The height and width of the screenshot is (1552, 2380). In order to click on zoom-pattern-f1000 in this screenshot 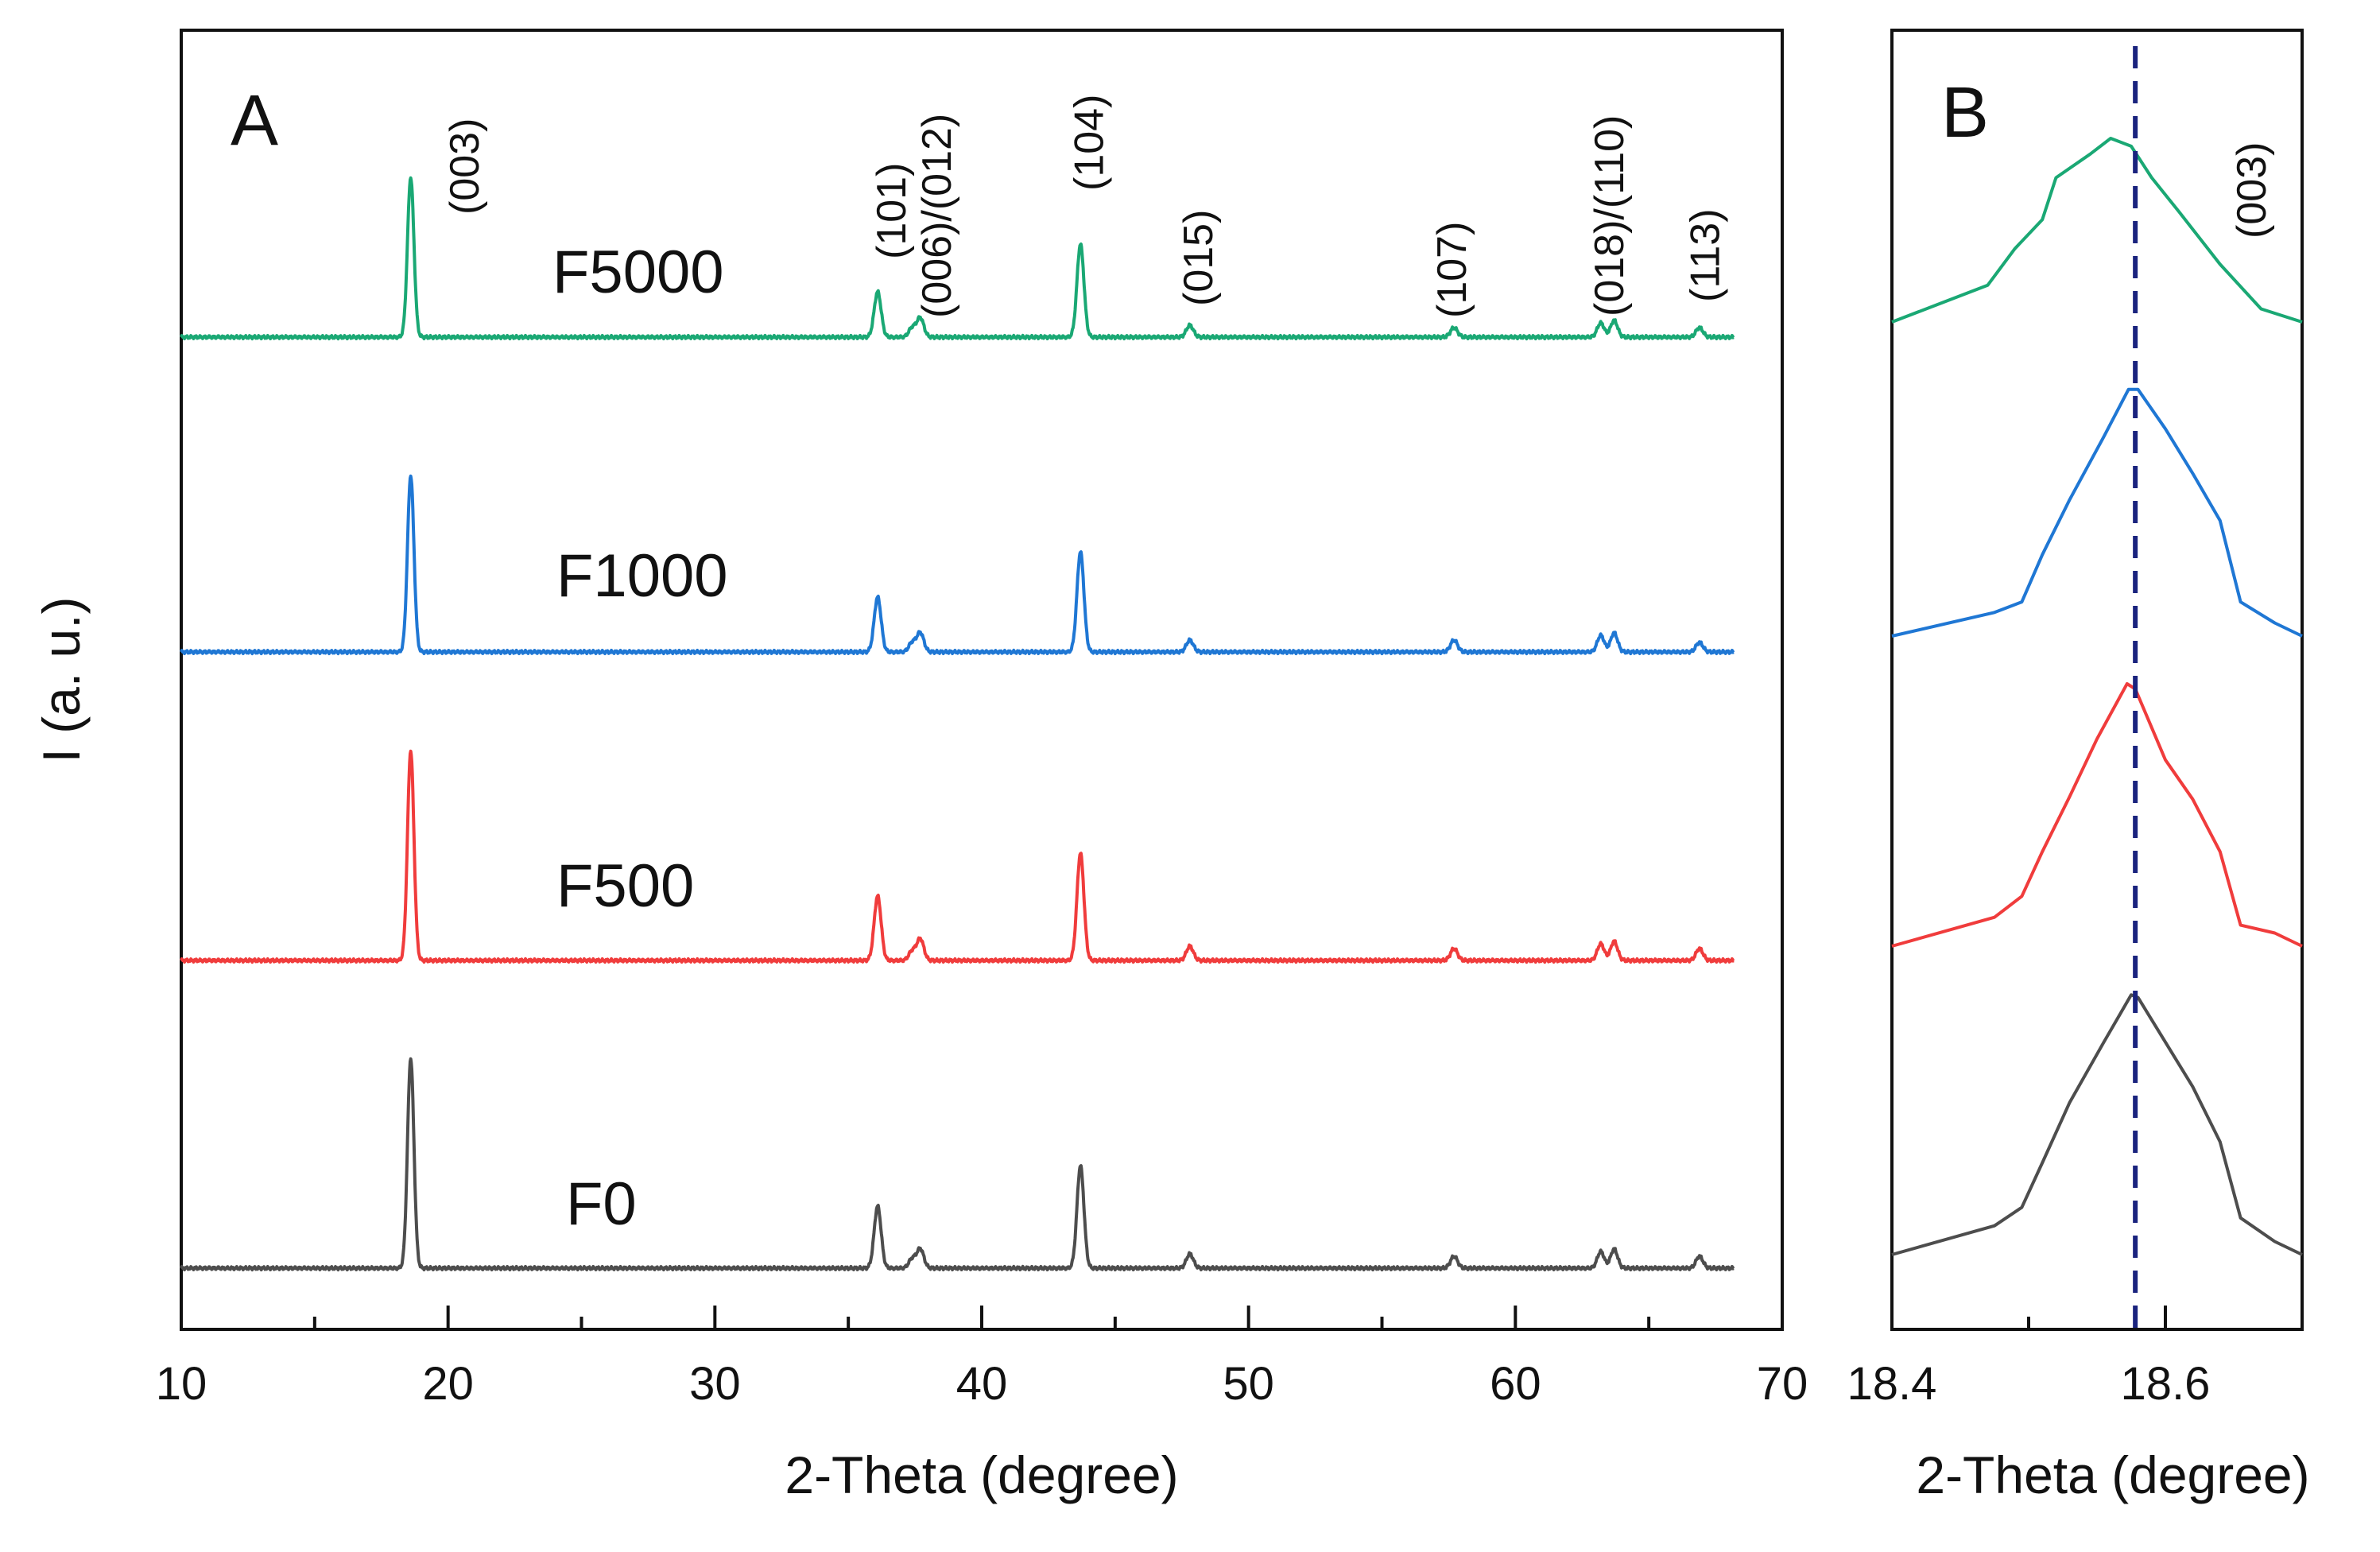, I will do `click(2097, 512)`.